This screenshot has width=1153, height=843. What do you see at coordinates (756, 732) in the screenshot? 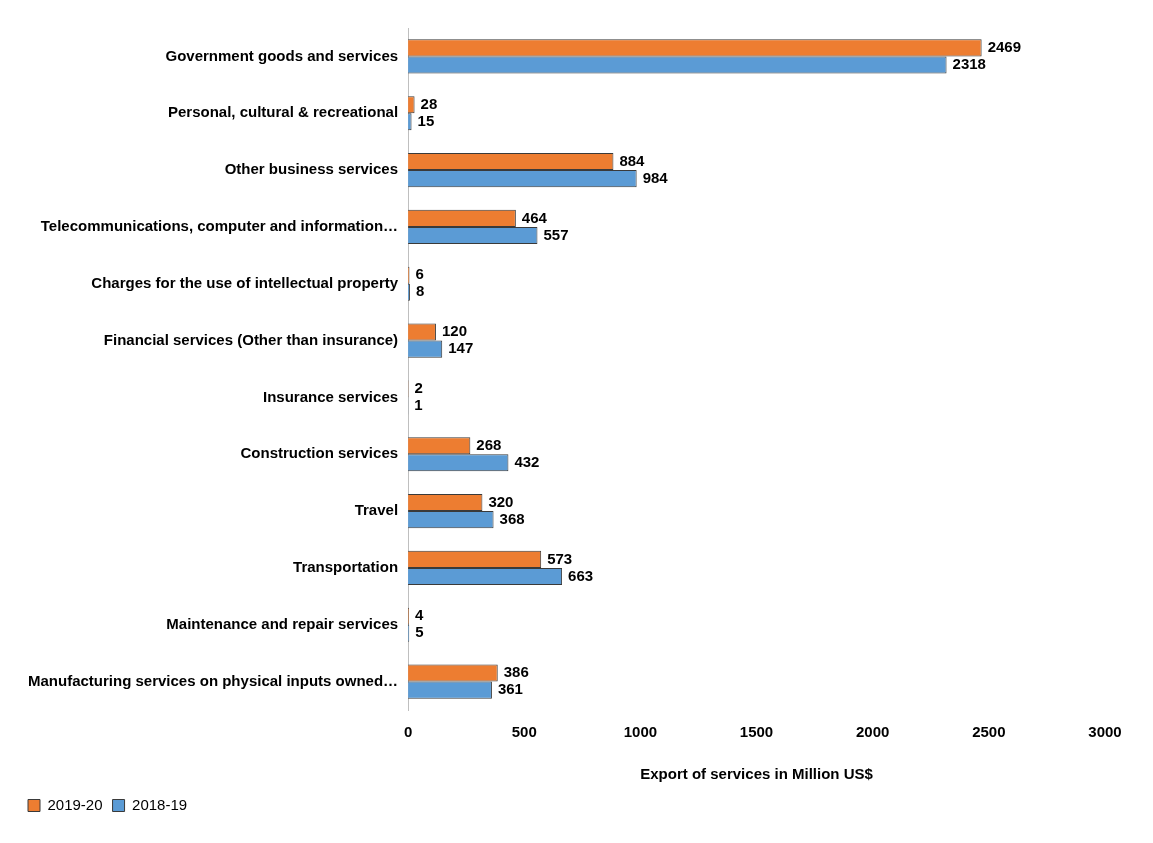
I see `x-tick-label: 1500` at bounding box center [756, 732].